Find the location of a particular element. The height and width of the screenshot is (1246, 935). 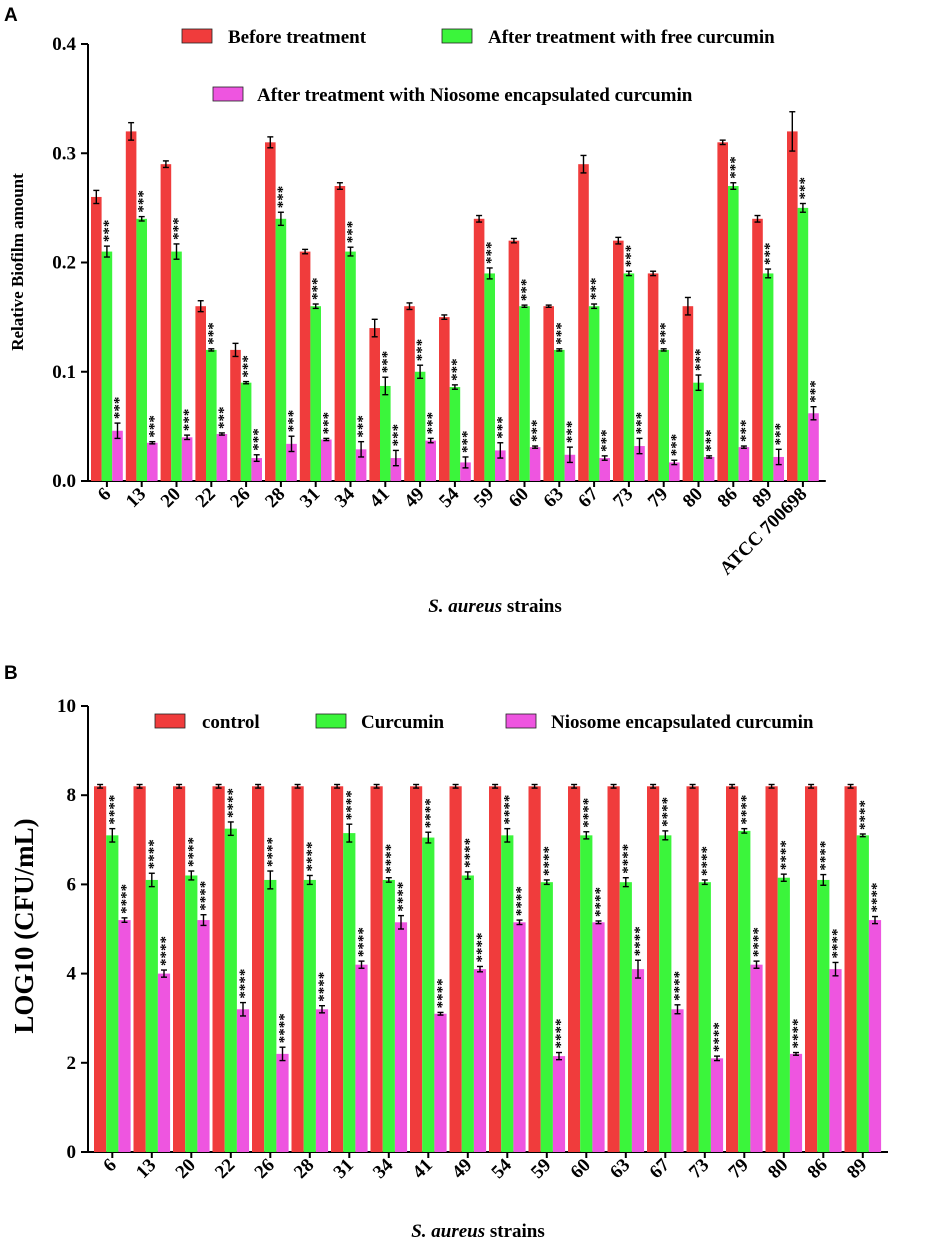

legend-a-label-before: Before treatment is located at coordinates (297, 37).